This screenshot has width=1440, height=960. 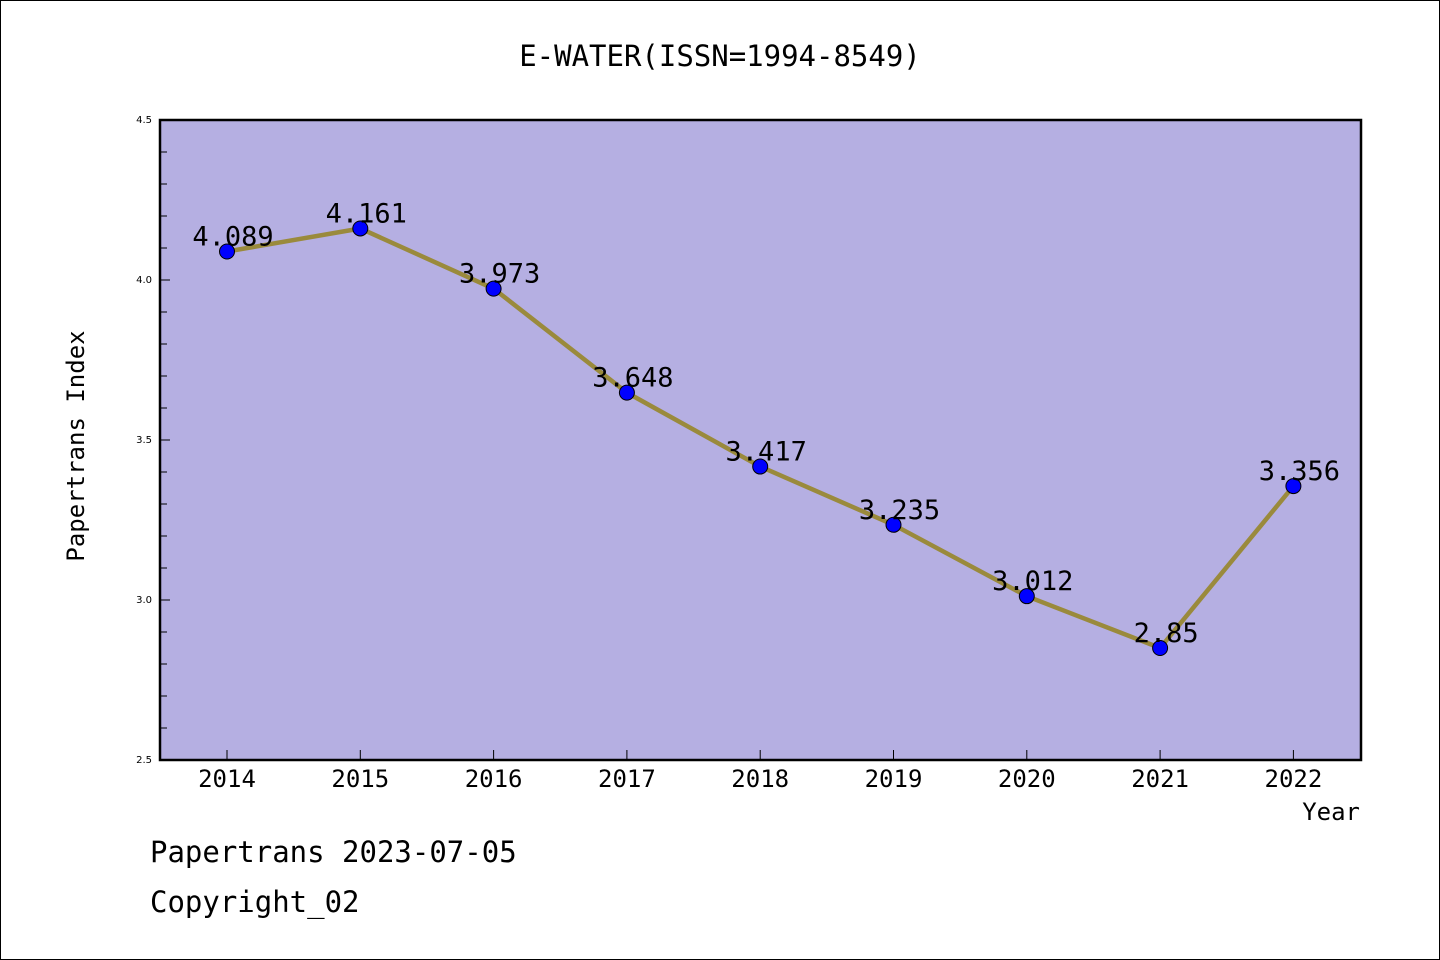 What do you see at coordinates (1160, 779) in the screenshot?
I see `x-tick-label: 2021` at bounding box center [1160, 779].